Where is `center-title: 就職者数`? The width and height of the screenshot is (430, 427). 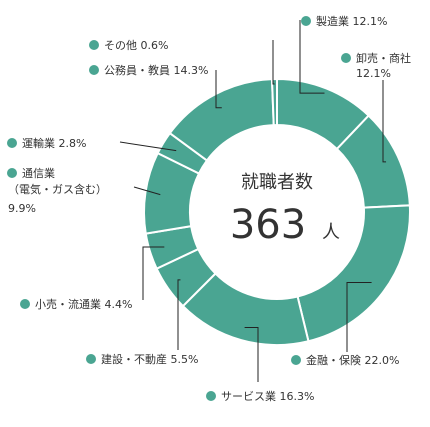
center-title: 就職者数 is located at coordinates (277, 182).